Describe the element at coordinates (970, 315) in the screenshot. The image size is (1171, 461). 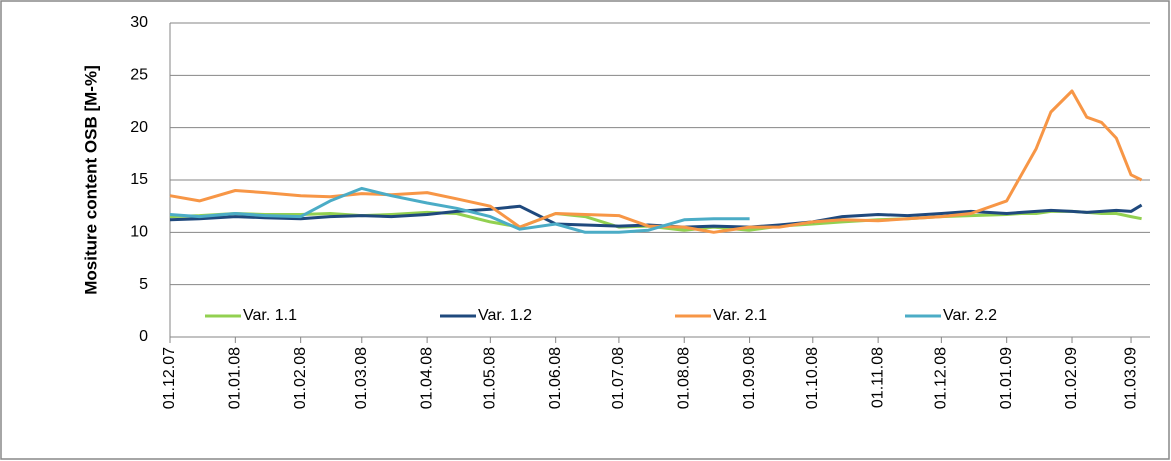
I see `legend-label: Var. 2.2` at that location.